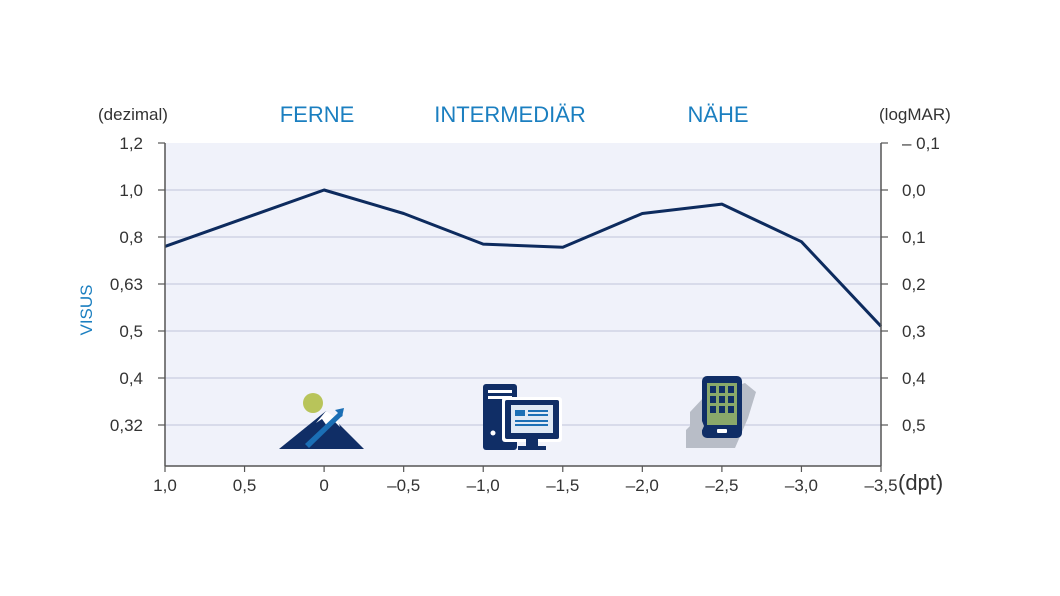 The image size is (1060, 596). Describe the element at coordinates (131, 143) in the screenshot. I see `y-tick-label-left: 1,2` at that location.